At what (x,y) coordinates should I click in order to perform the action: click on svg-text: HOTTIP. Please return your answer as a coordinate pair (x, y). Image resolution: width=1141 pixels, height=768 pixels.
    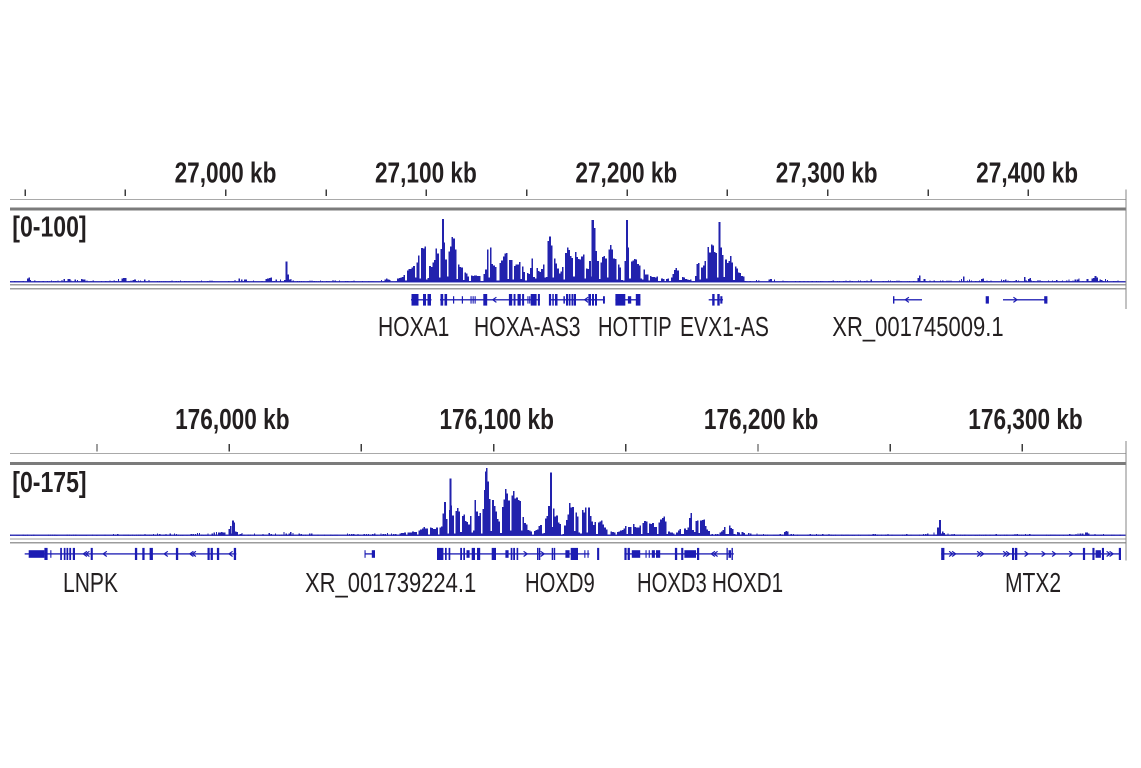
    Looking at the image, I should click on (635, 327).